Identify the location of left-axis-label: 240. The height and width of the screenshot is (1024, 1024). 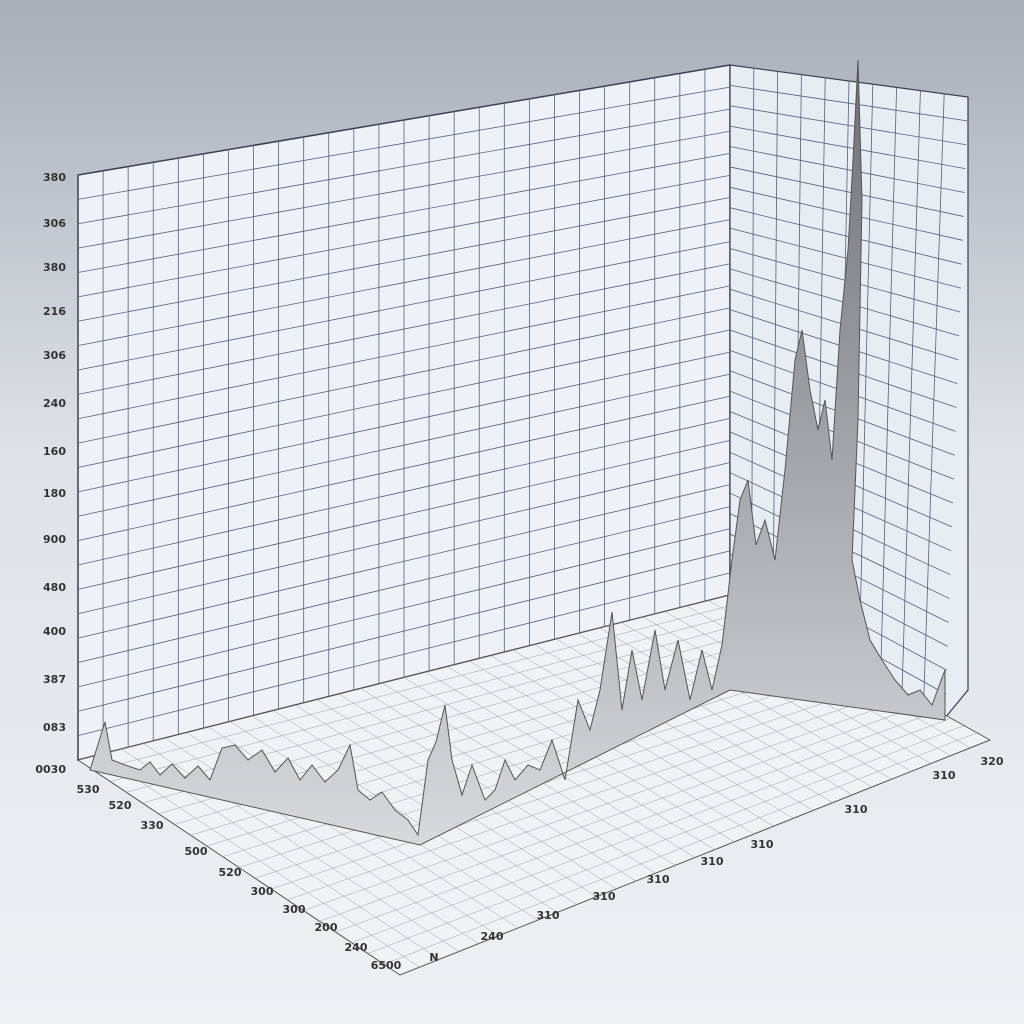
(54, 403).